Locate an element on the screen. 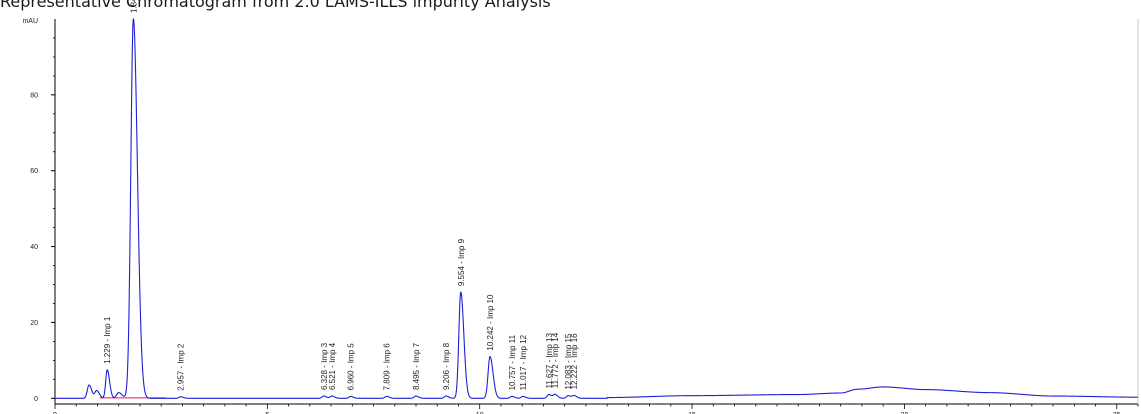  peak-label: 12.222 - Imp 16 is located at coordinates (574, 361).